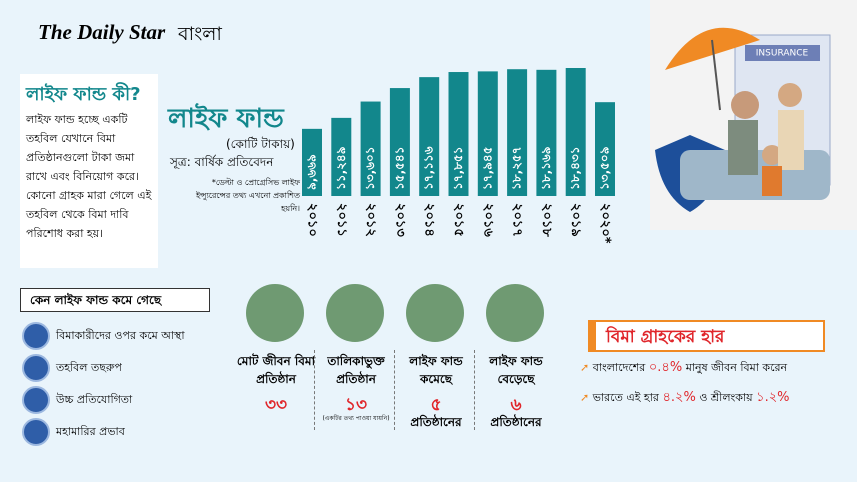 This screenshot has width=857, height=482. Describe the element at coordinates (436, 405) in the screenshot. I see `stat-value: ৫` at that location.